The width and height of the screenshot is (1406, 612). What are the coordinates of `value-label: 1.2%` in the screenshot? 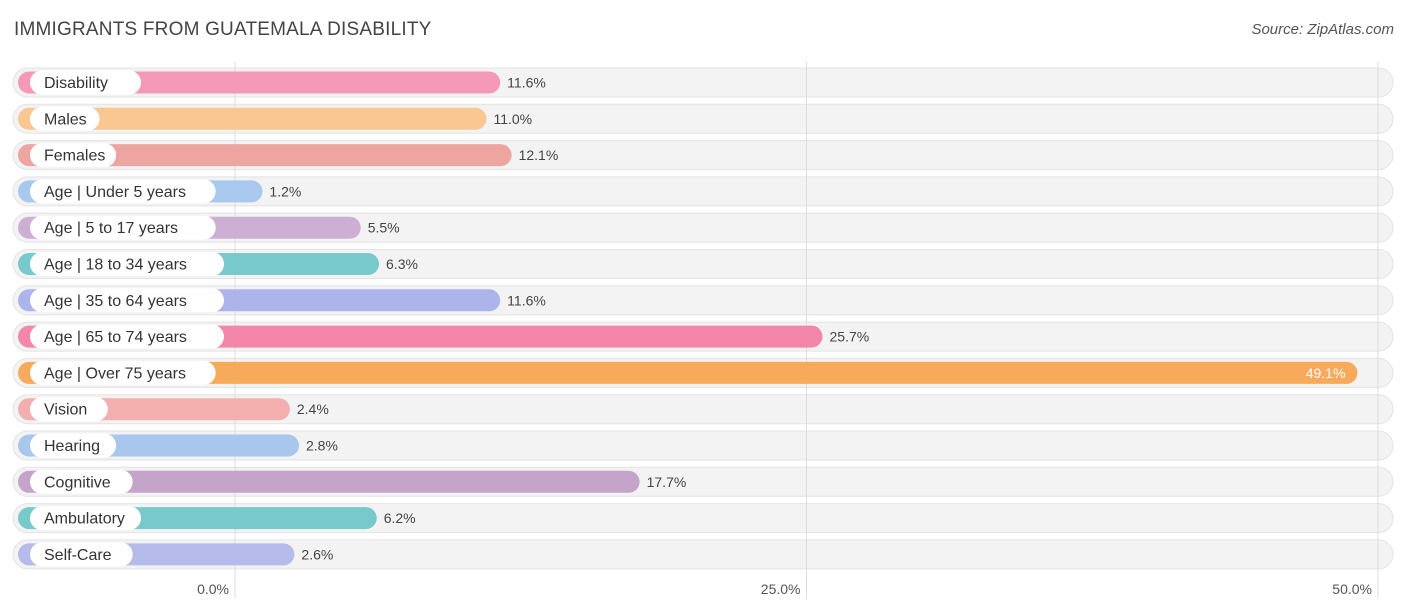 It's located at (285, 191).